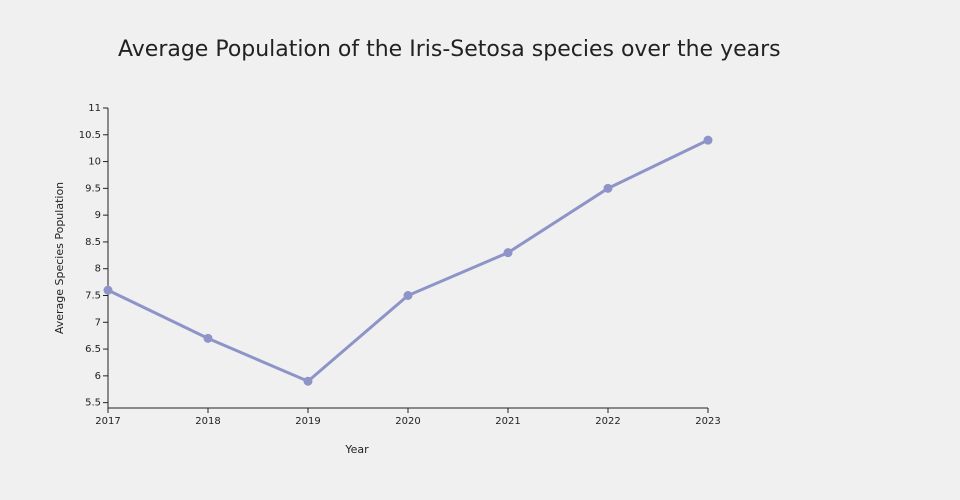  I want to click on x-tick-label: 2018, so click(207, 421).